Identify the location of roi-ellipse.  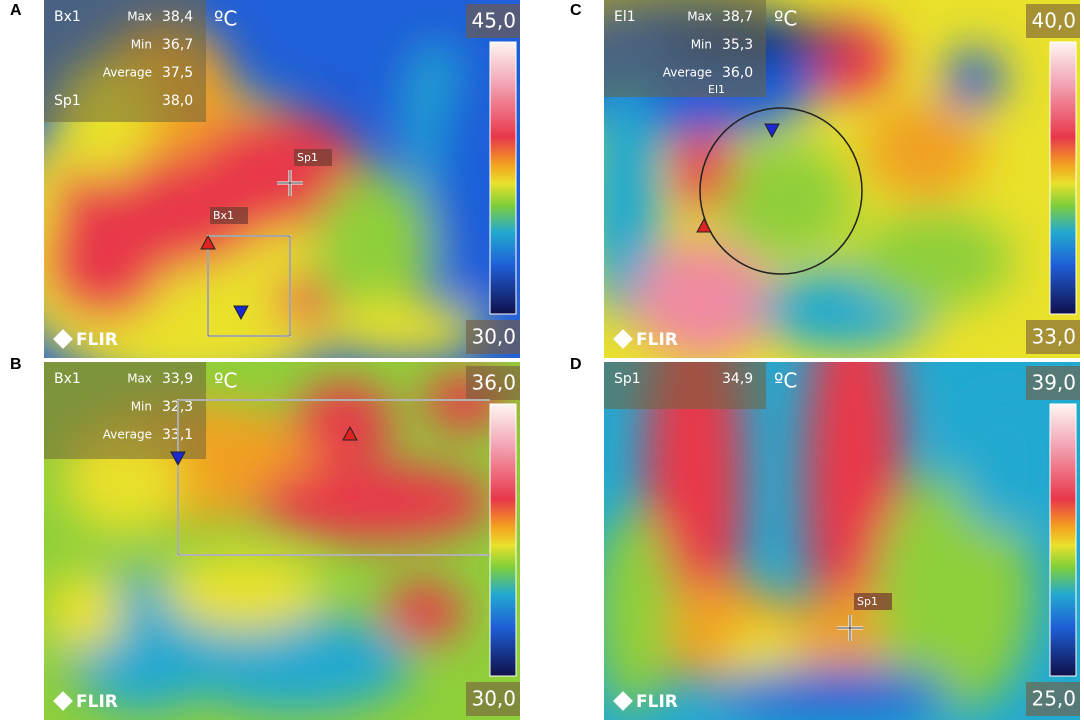
(781, 191).